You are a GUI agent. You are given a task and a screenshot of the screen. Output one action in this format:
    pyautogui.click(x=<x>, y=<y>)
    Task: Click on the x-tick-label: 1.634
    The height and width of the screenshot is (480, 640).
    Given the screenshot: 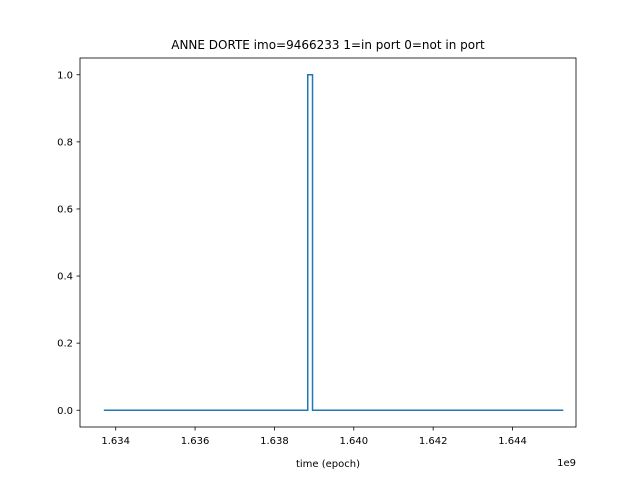 What is the action you would take?
    pyautogui.click(x=115, y=441)
    